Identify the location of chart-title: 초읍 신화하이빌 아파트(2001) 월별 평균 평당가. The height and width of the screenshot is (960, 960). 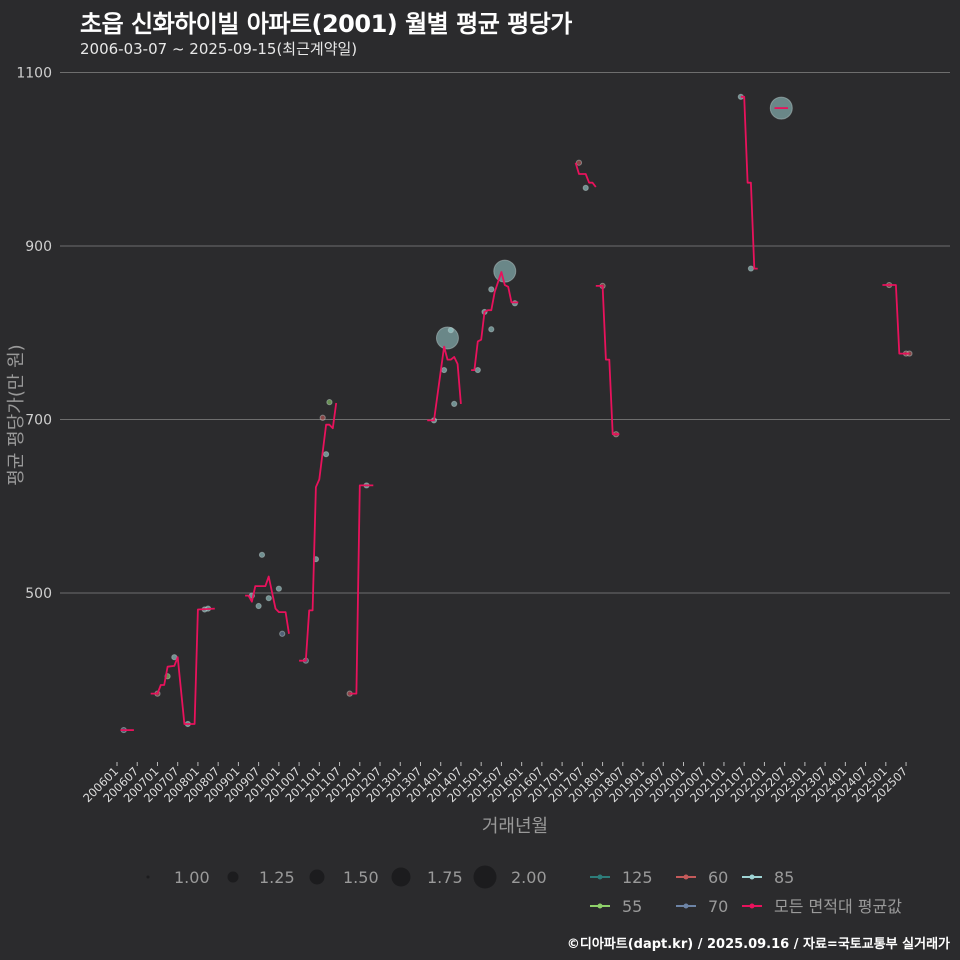
(326, 24).